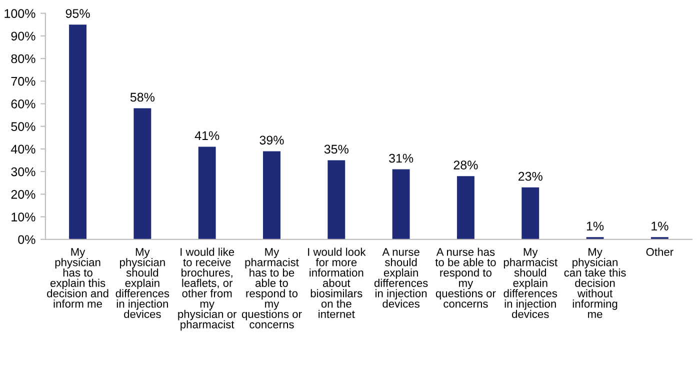 This screenshot has width=699, height=380. What do you see at coordinates (23, 194) in the screenshot?
I see `y-tick-label: 20%` at bounding box center [23, 194].